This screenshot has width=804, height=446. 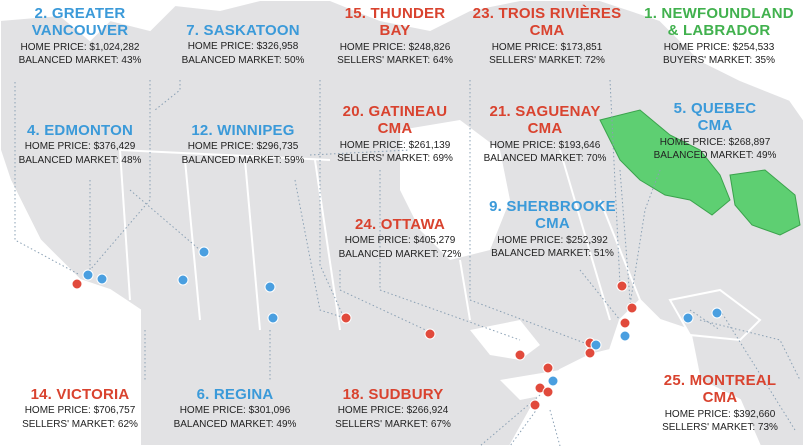 What do you see at coordinates (719, 22) in the screenshot?
I see `city-title: 1. NEWFOUNDLAND & LABRADOR` at bounding box center [719, 22].